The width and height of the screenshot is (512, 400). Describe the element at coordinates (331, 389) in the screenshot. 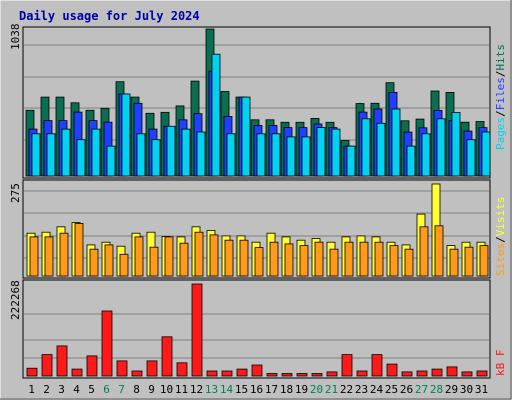

I see `day-label-21: 21` at that location.